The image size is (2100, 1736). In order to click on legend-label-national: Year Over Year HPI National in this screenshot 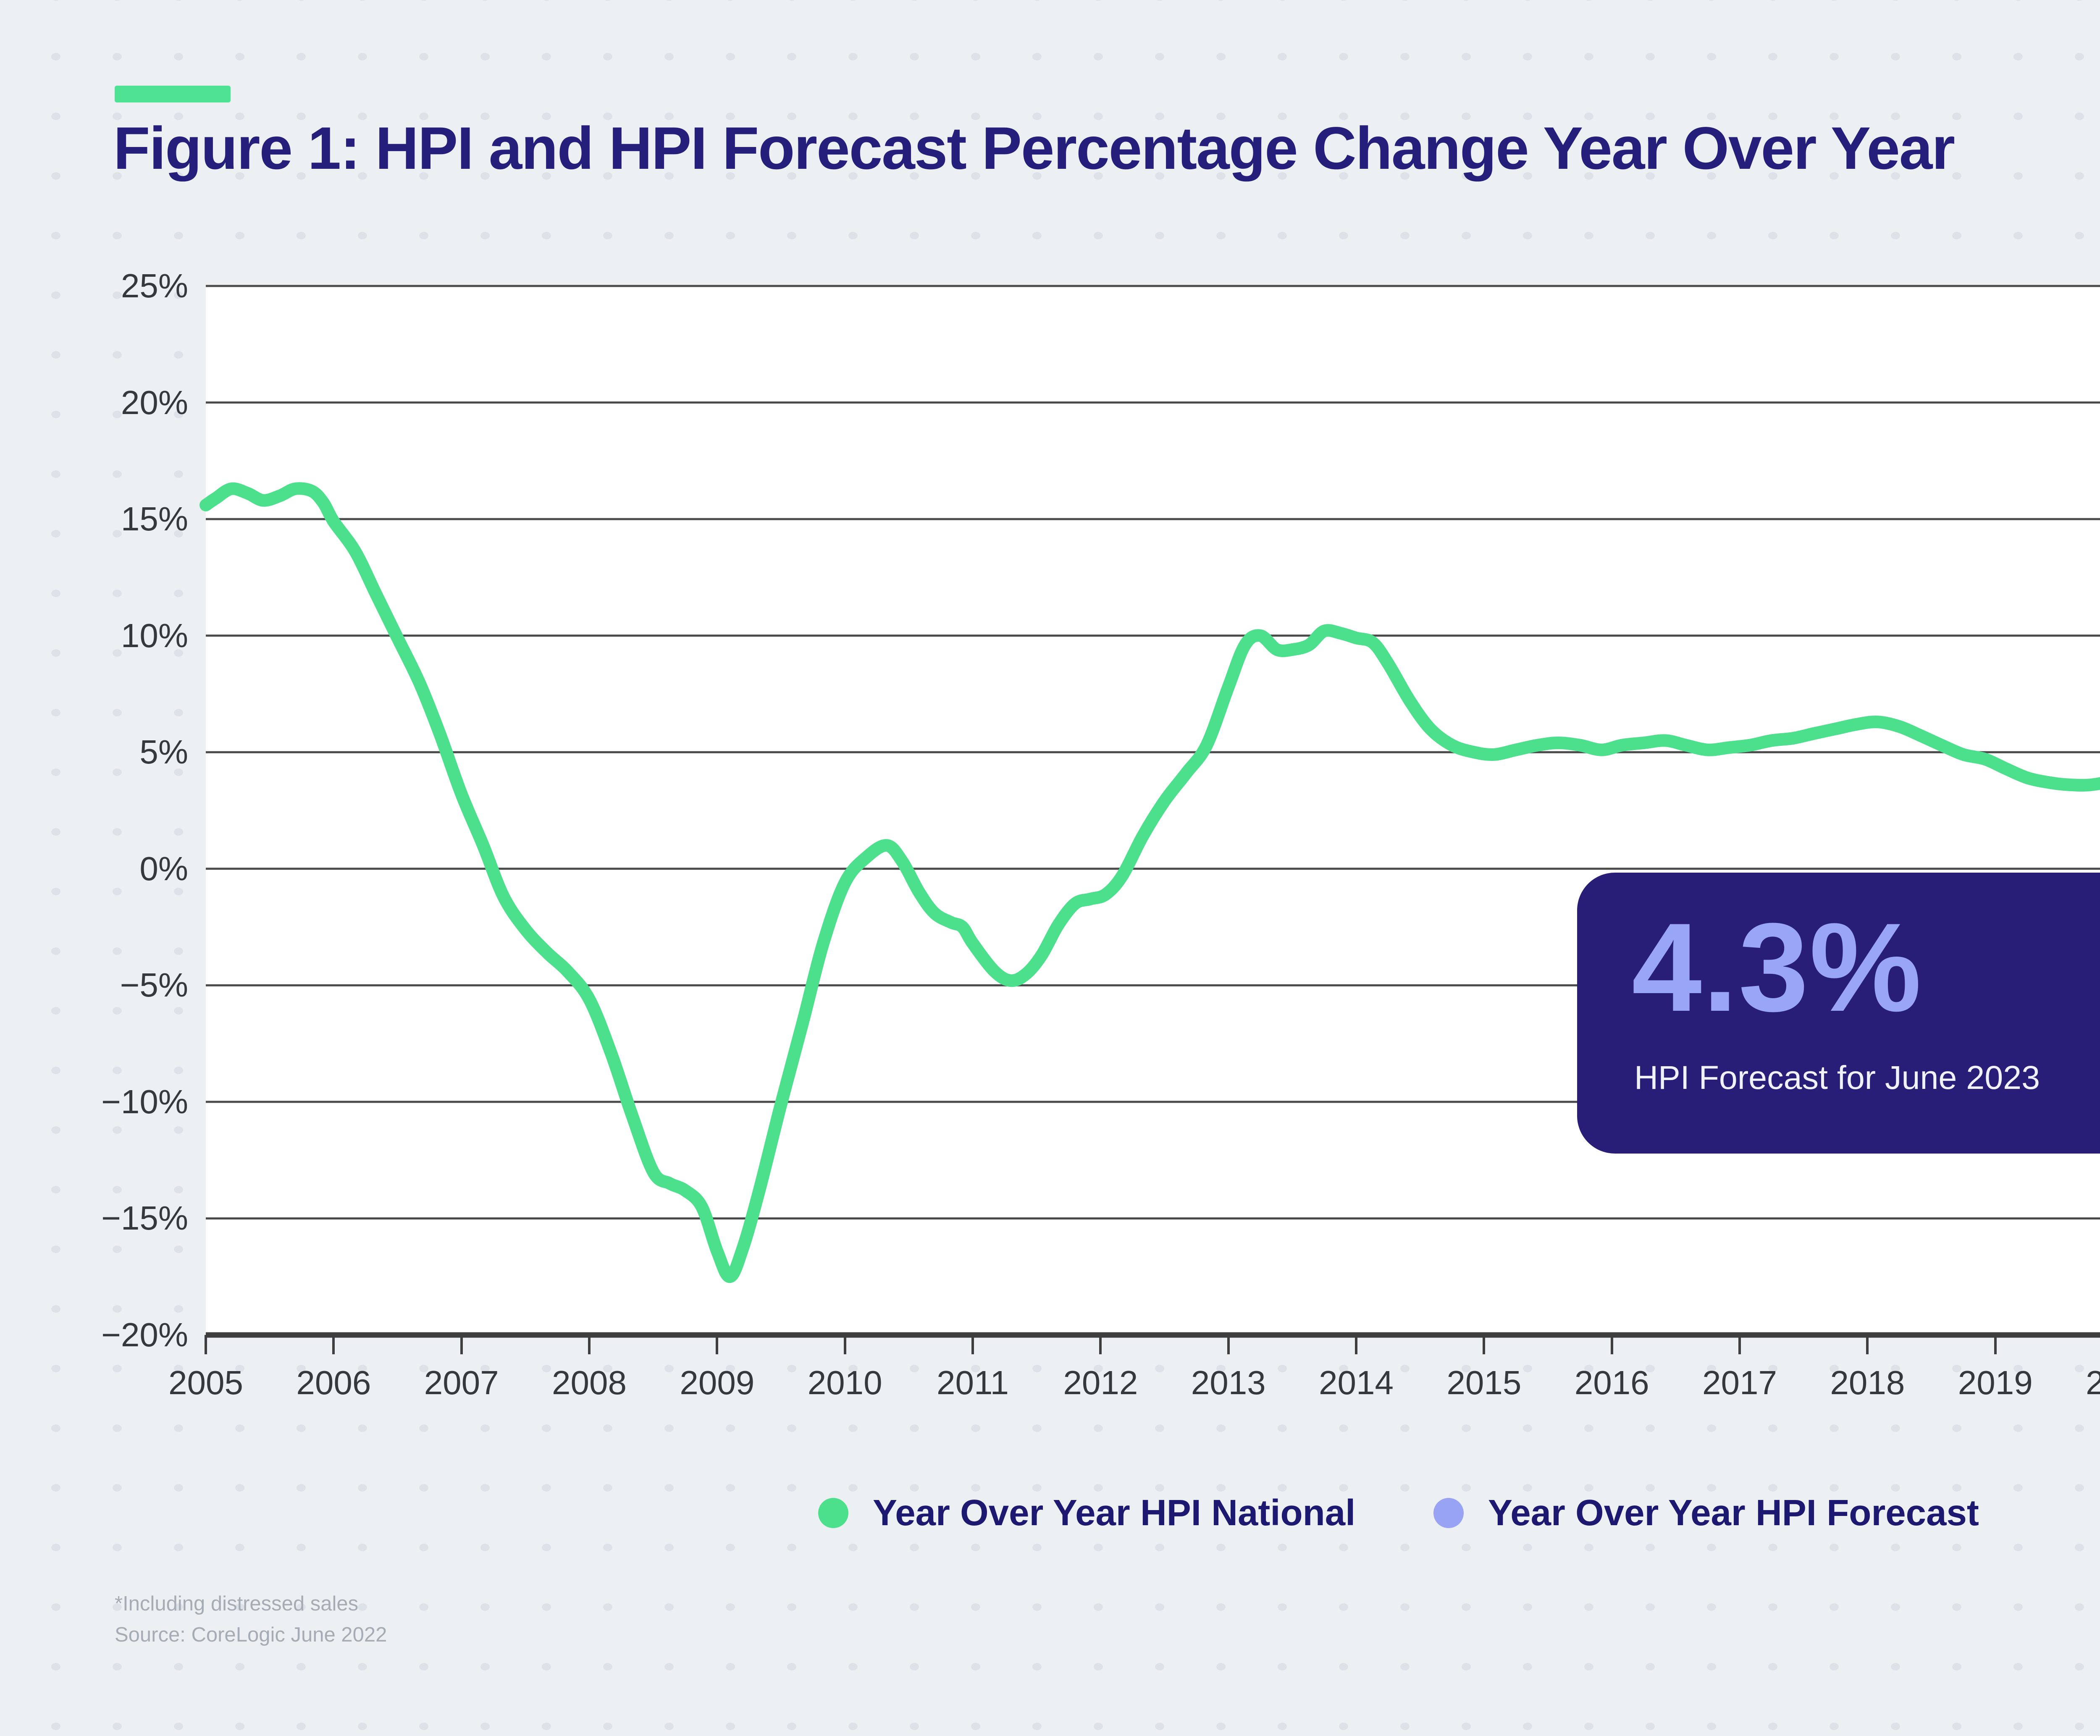, I will do `click(1114, 1512)`.